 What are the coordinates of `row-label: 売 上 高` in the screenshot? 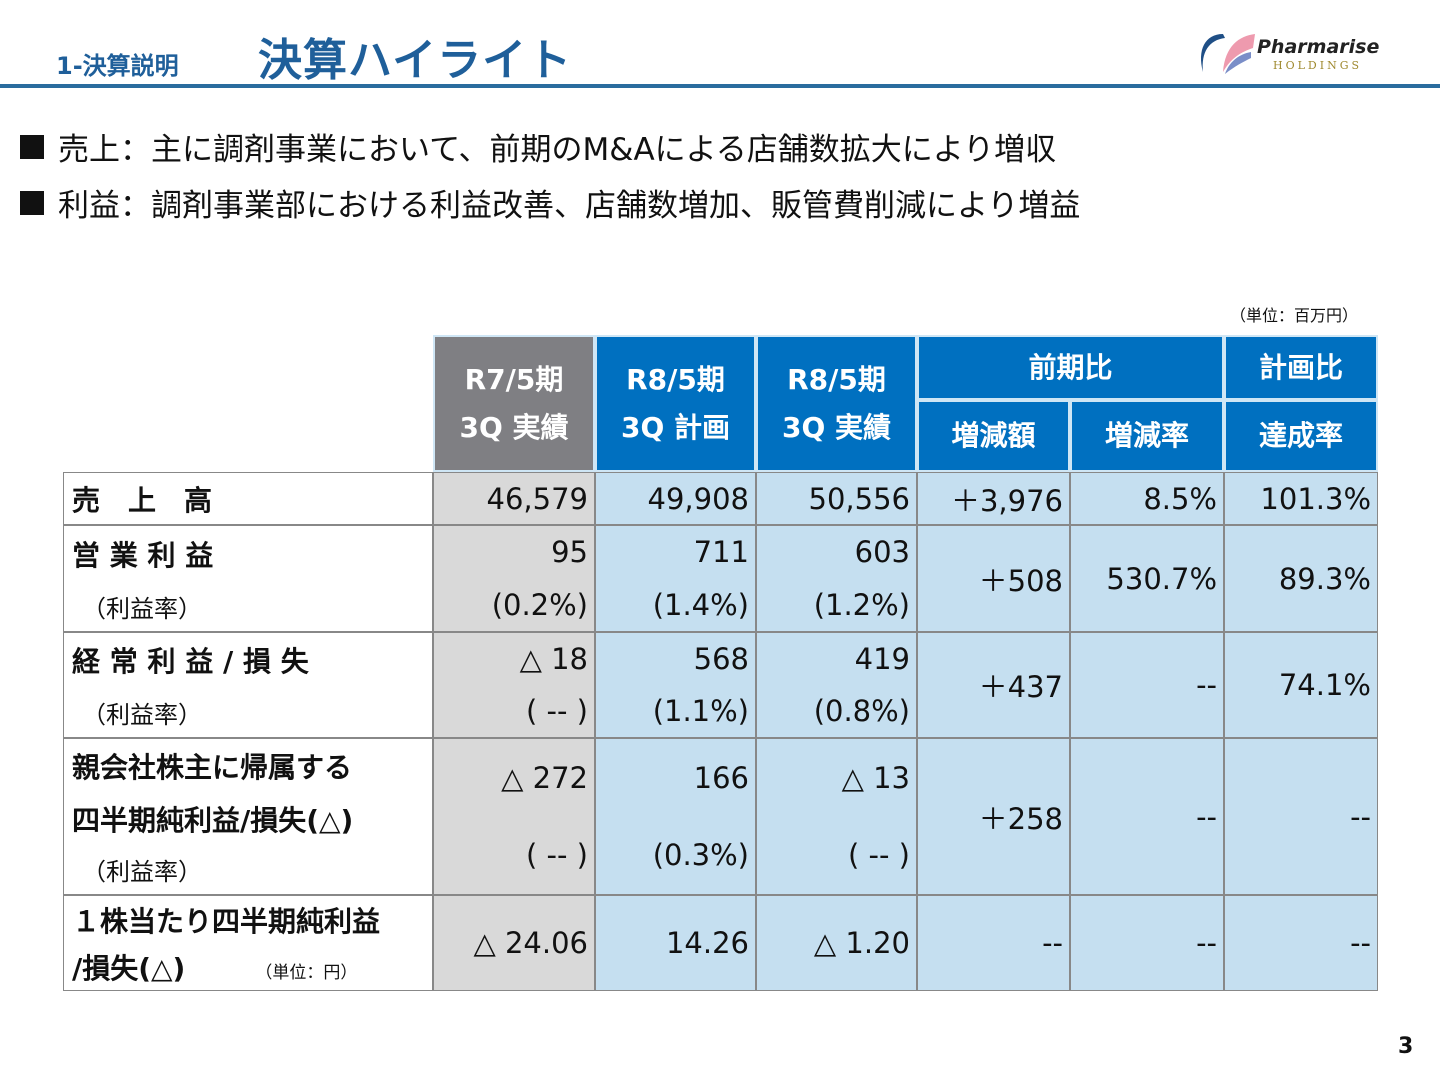 It's located at (248, 498).